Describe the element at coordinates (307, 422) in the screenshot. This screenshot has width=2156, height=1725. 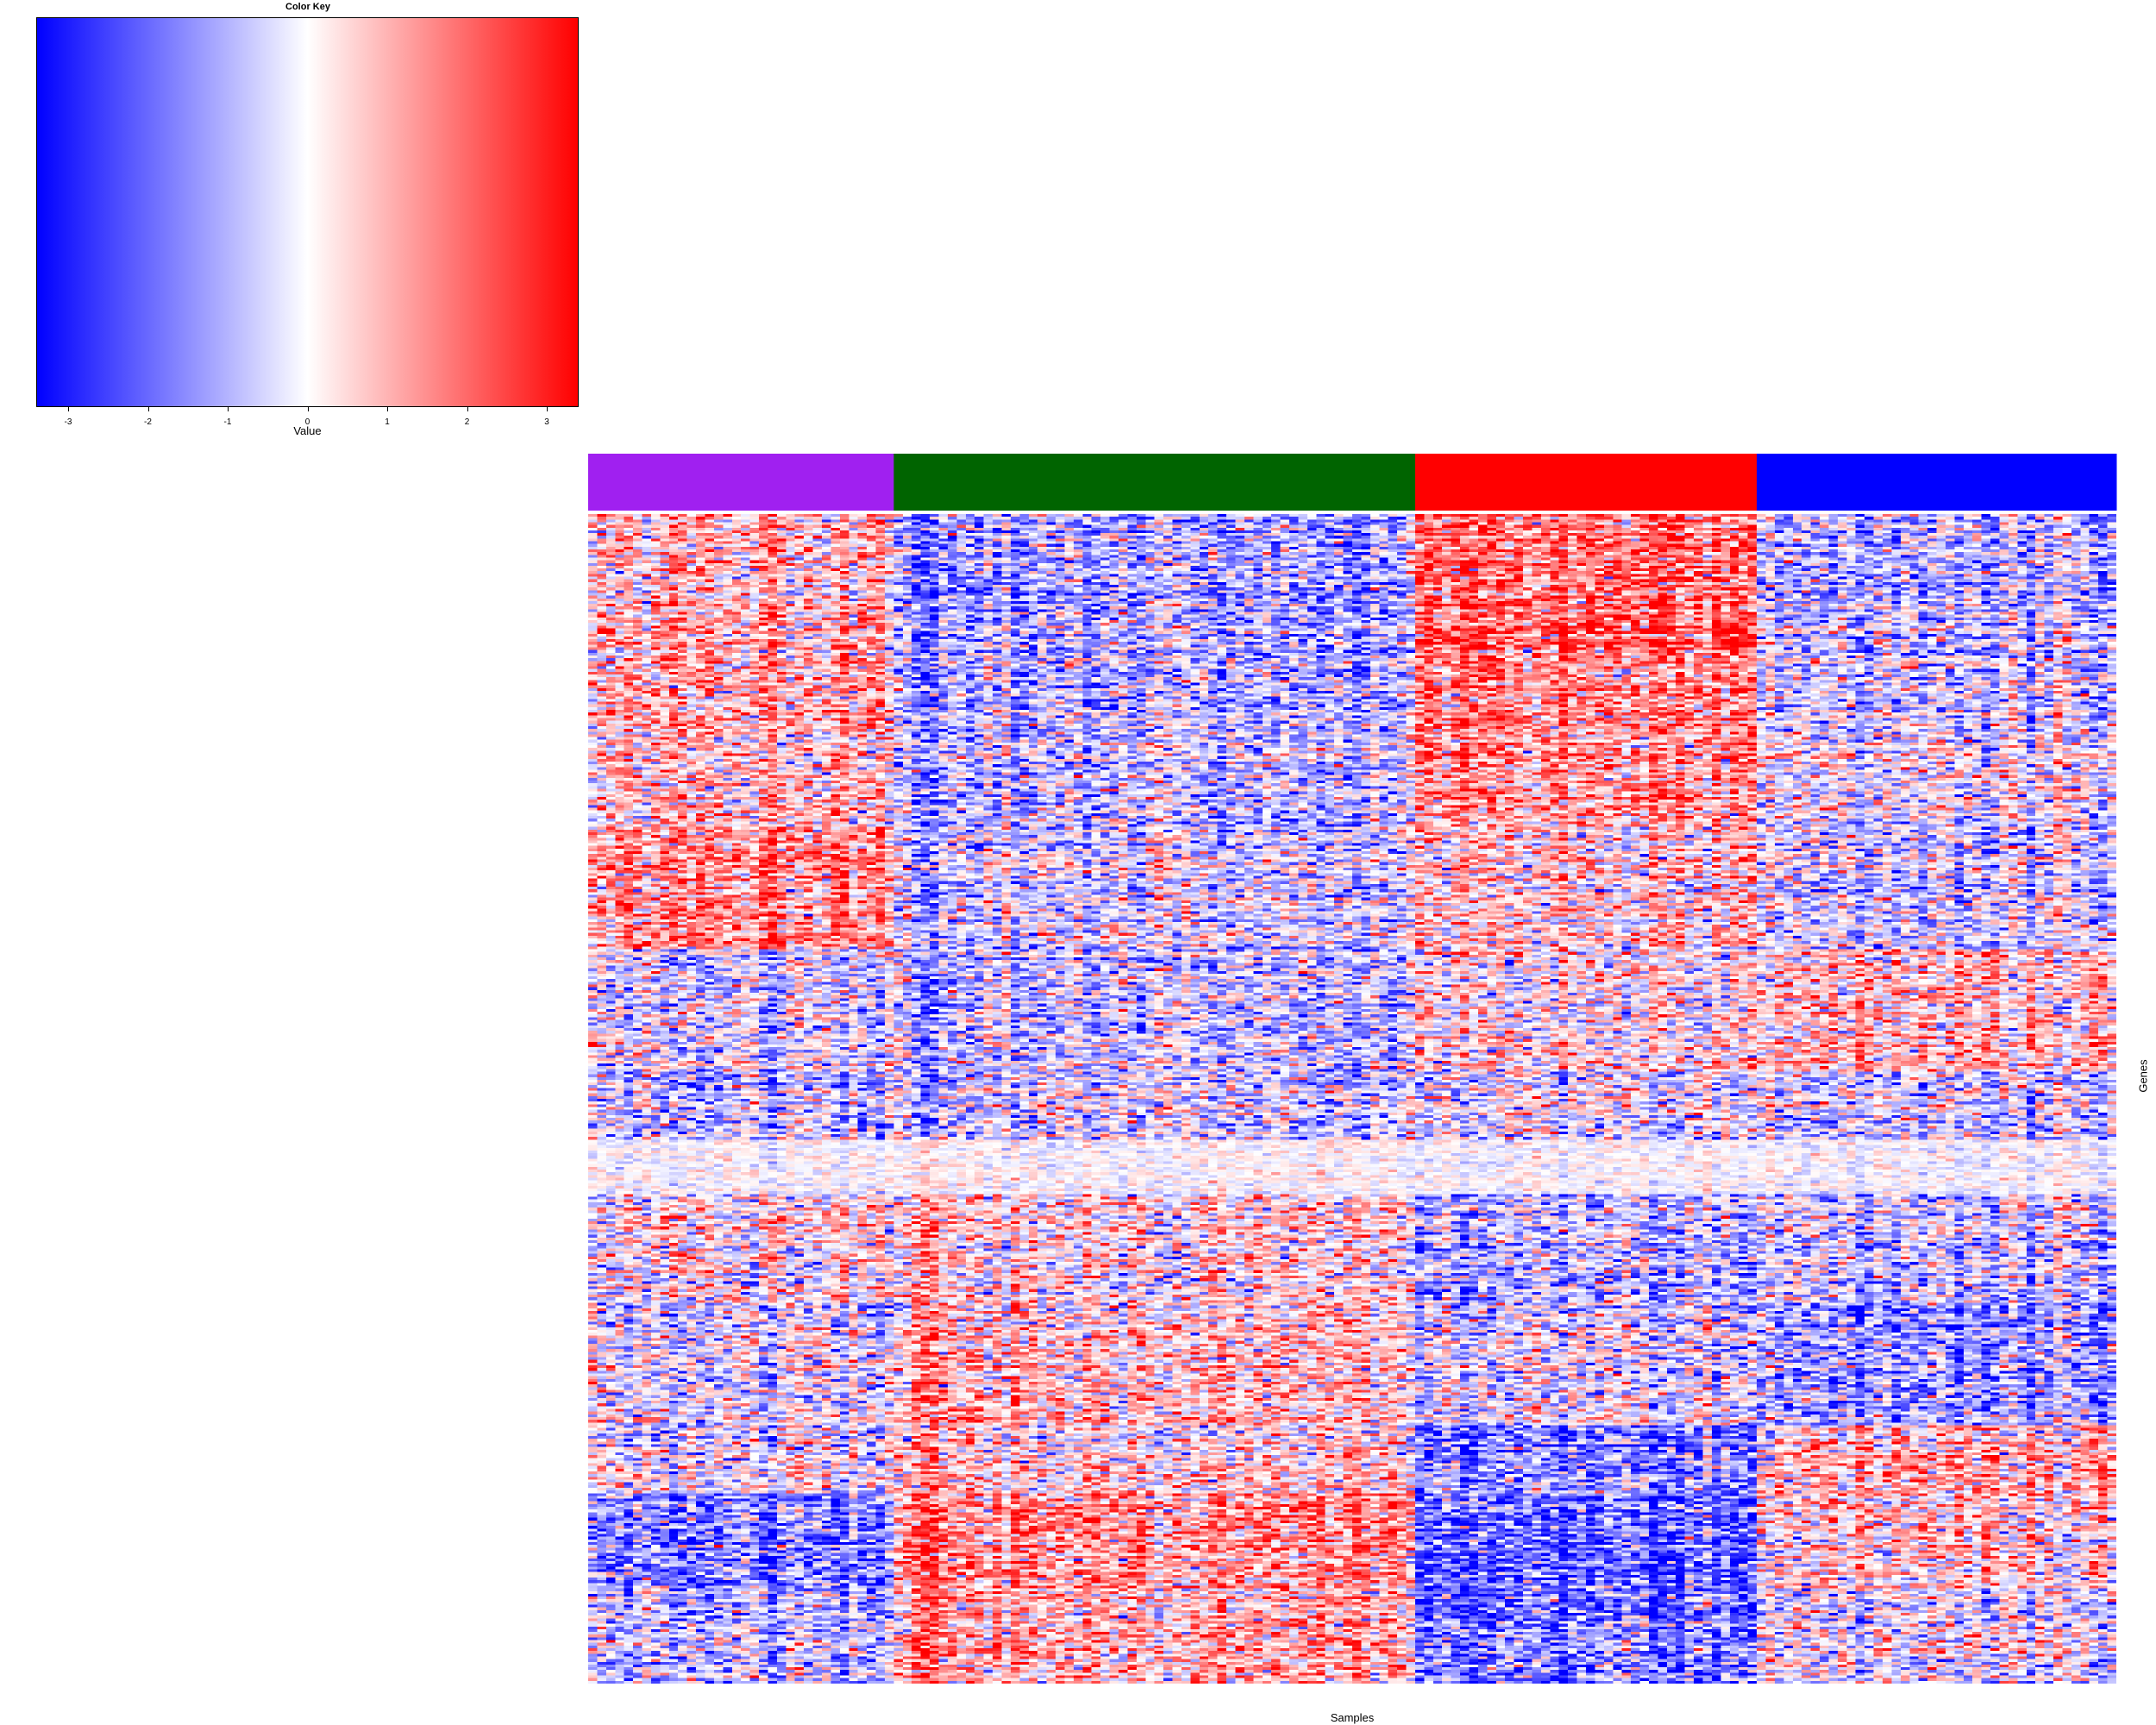
I see `color-key-tick-label: 0` at that location.